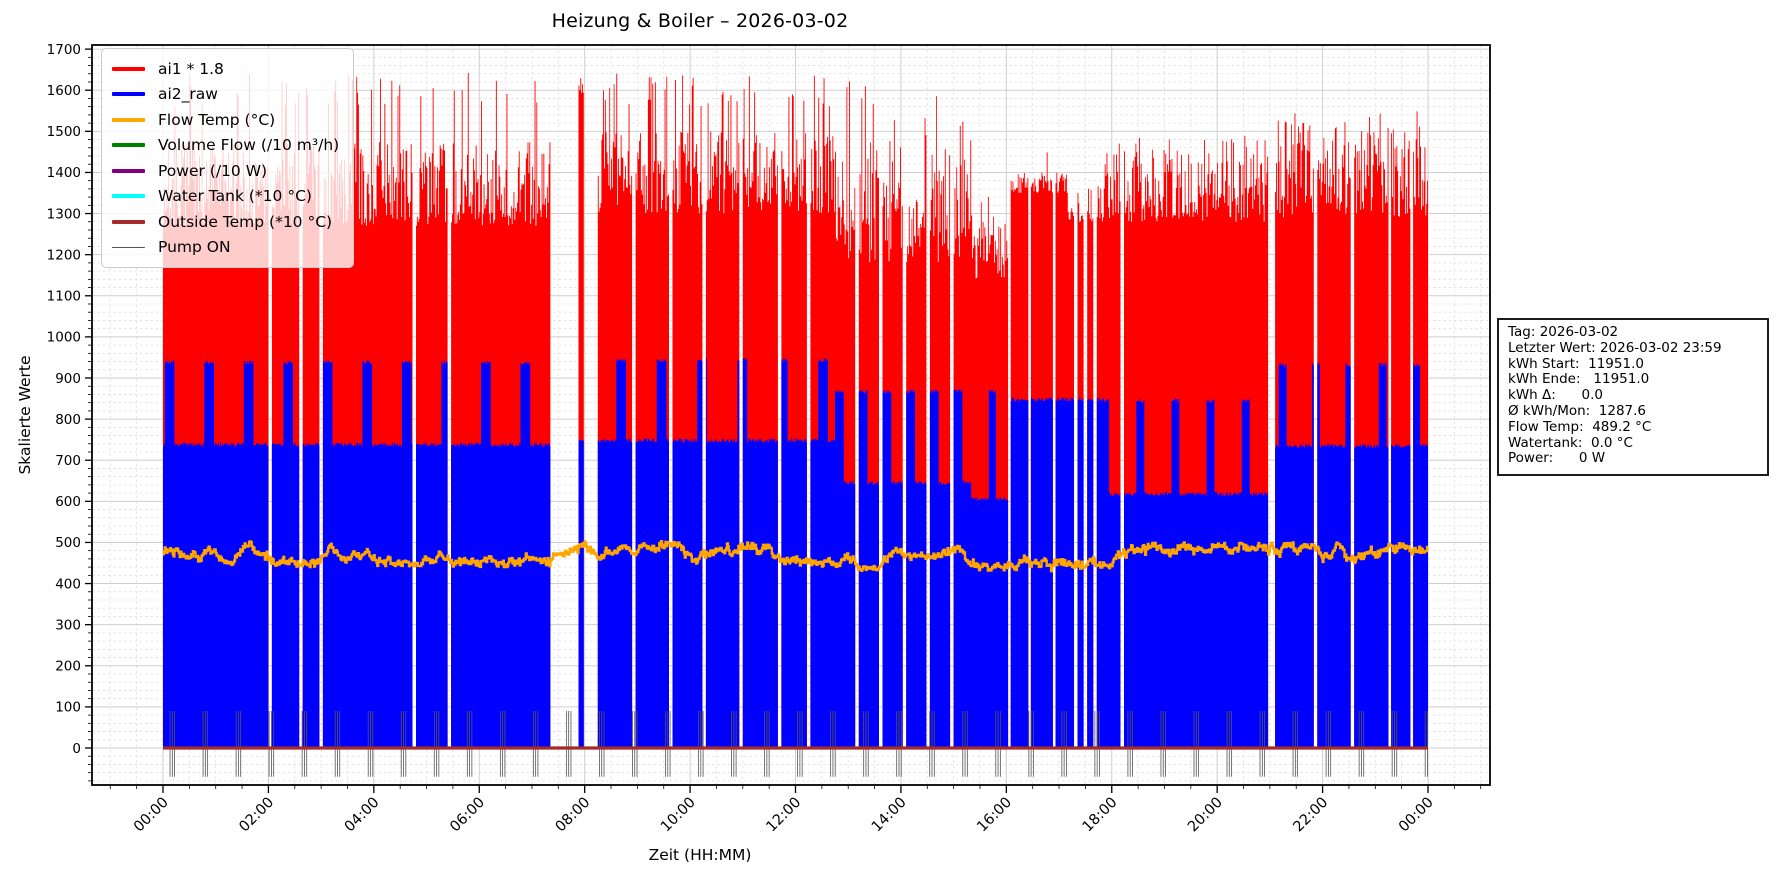  Describe the element at coordinates (1311, 815) in the screenshot. I see `x-tick-label: 22:00` at that location.